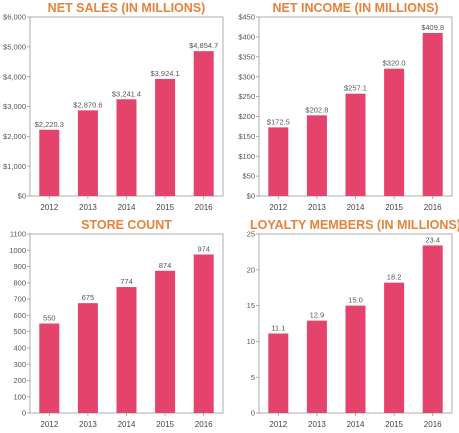  Describe the element at coordinates (317, 424) in the screenshot. I see `loyalty-members-xtick-label: 2013` at that location.